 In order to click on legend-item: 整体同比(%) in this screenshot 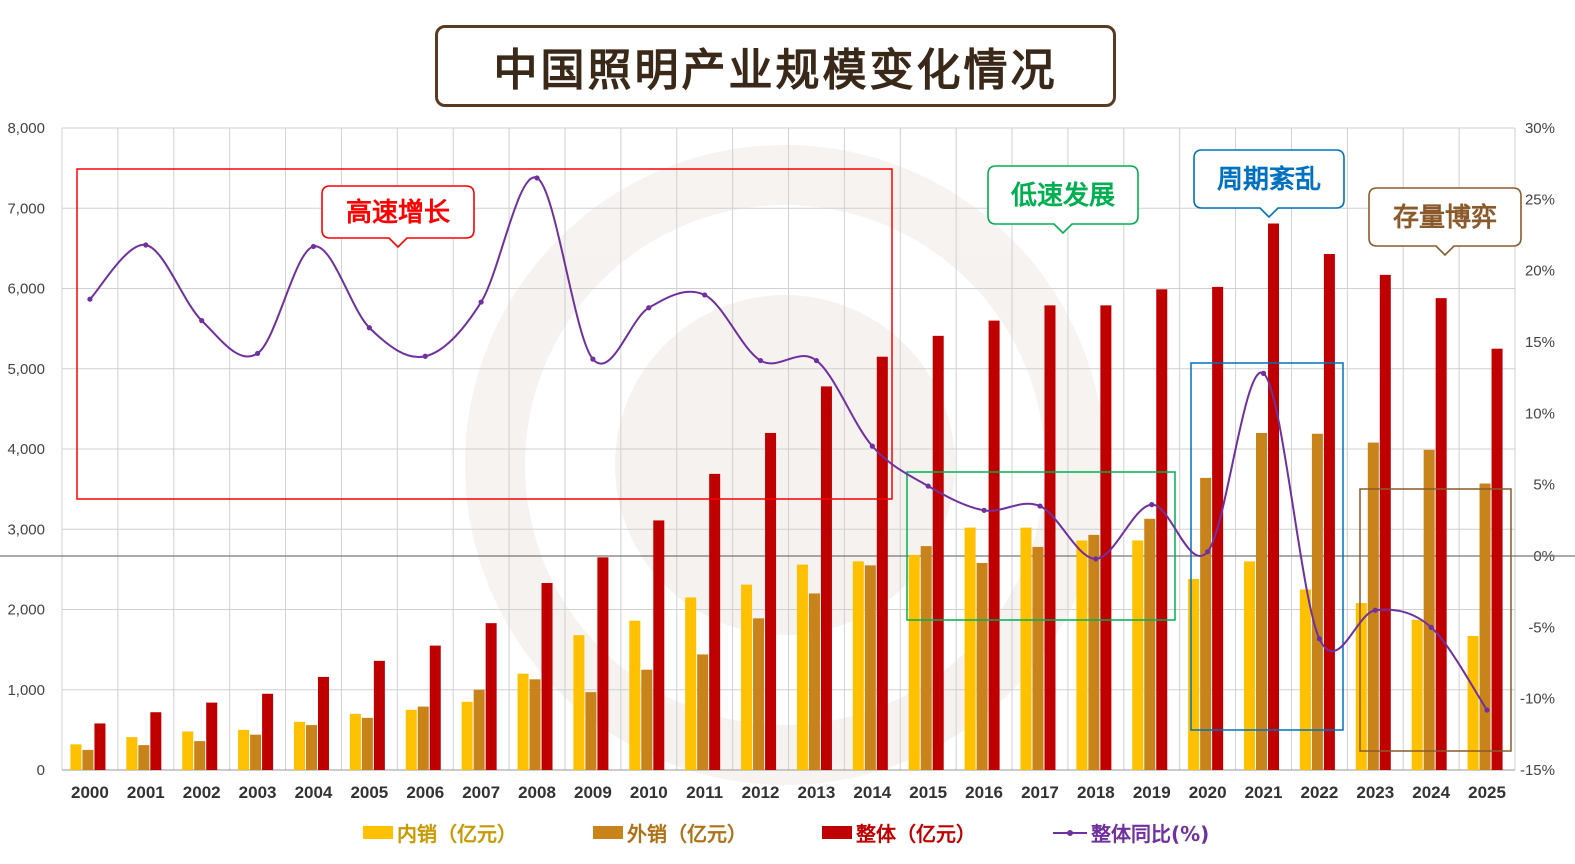, I will do `click(1131, 832)`.